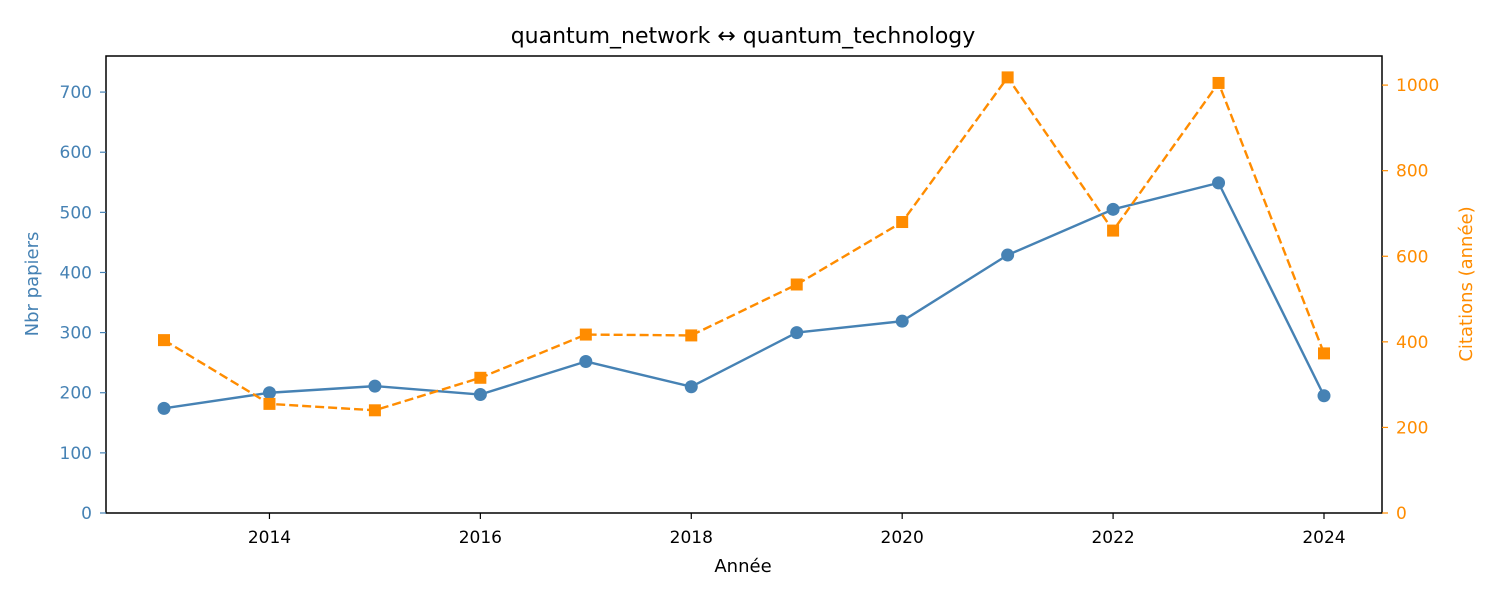  Describe the element at coordinates (1417, 86) in the screenshot. I see `y-right-tick-label-5: 1000` at that location.